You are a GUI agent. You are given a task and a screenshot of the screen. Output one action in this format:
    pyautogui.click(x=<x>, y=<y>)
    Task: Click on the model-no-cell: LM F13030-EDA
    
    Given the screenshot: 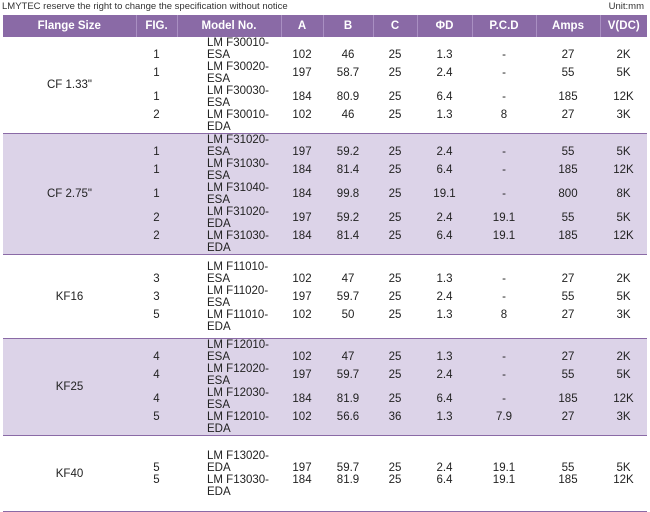 What is the action you would take?
    pyautogui.click(x=238, y=485)
    